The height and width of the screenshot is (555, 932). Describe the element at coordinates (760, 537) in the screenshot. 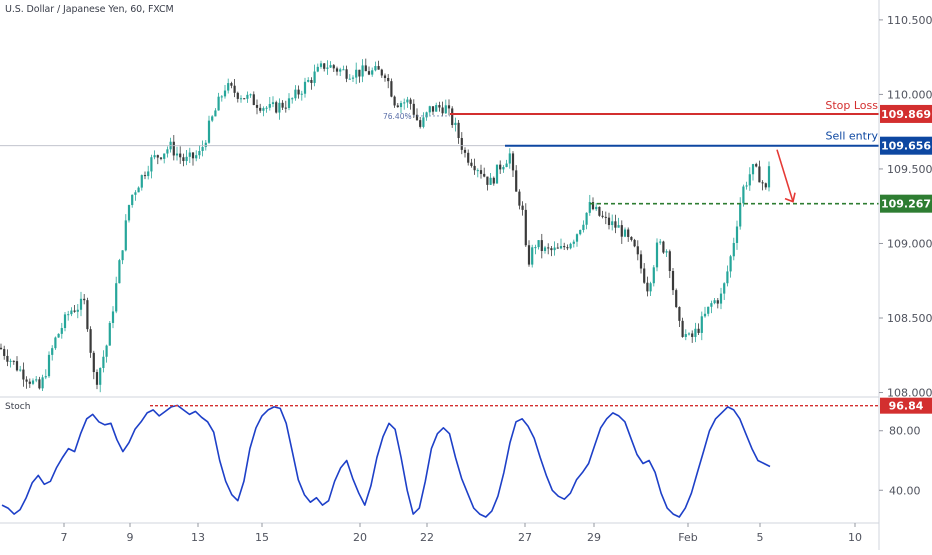

I see `time-tick-label: 5` at that location.